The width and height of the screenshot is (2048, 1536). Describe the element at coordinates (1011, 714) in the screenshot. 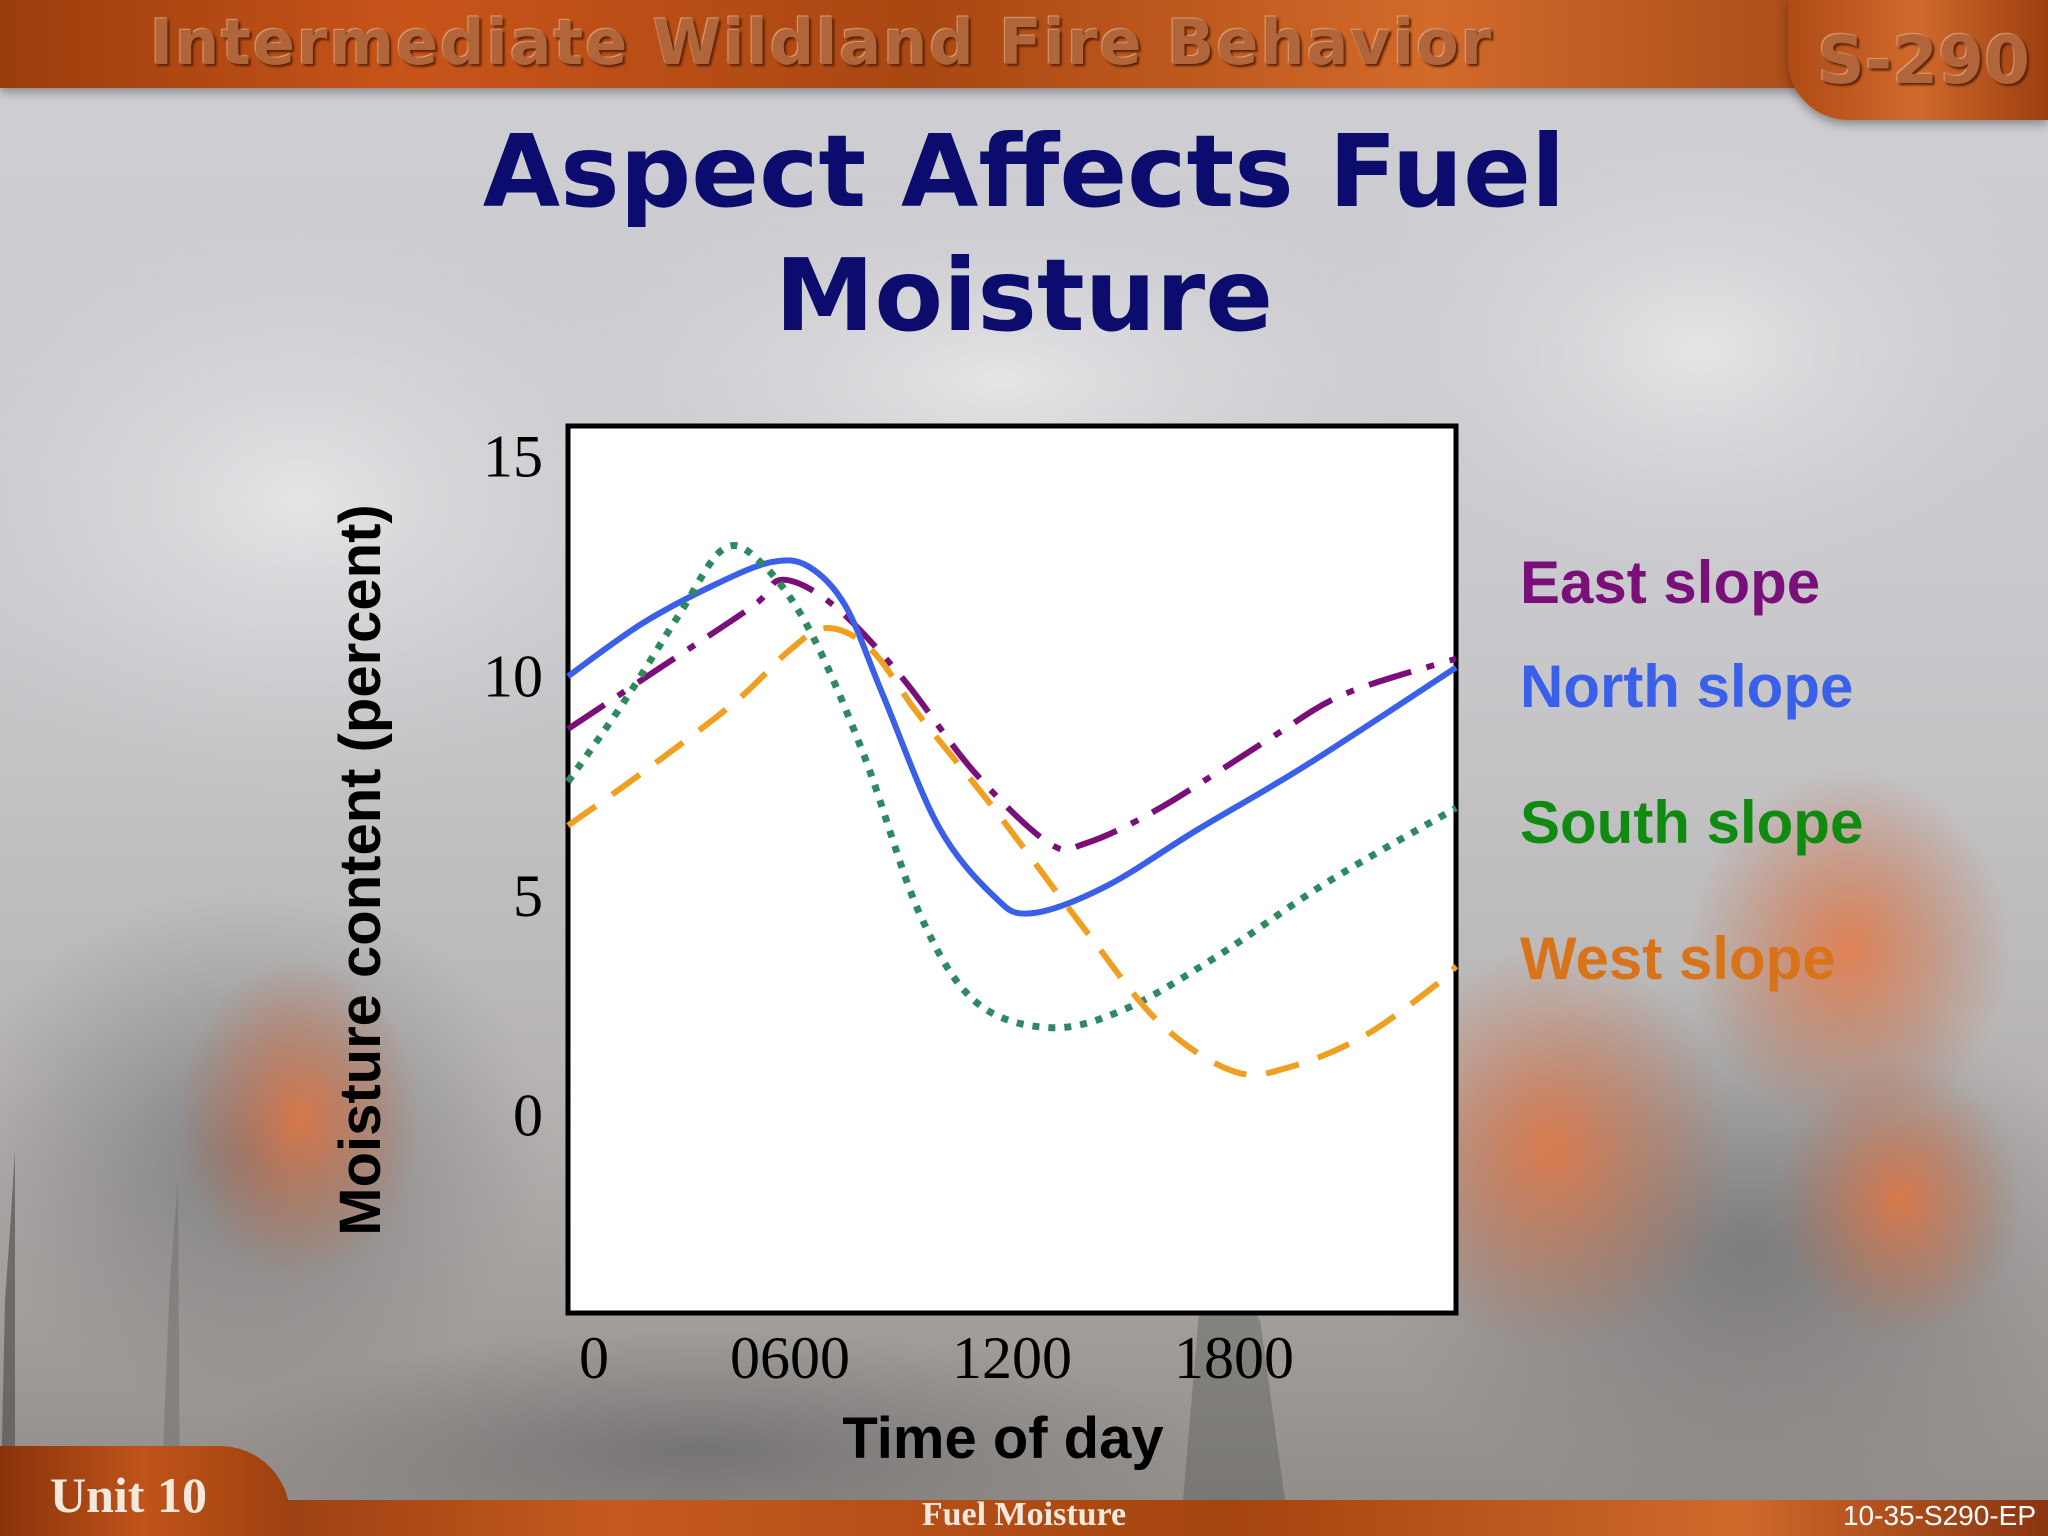

I see `series-line-east-slope` at that location.